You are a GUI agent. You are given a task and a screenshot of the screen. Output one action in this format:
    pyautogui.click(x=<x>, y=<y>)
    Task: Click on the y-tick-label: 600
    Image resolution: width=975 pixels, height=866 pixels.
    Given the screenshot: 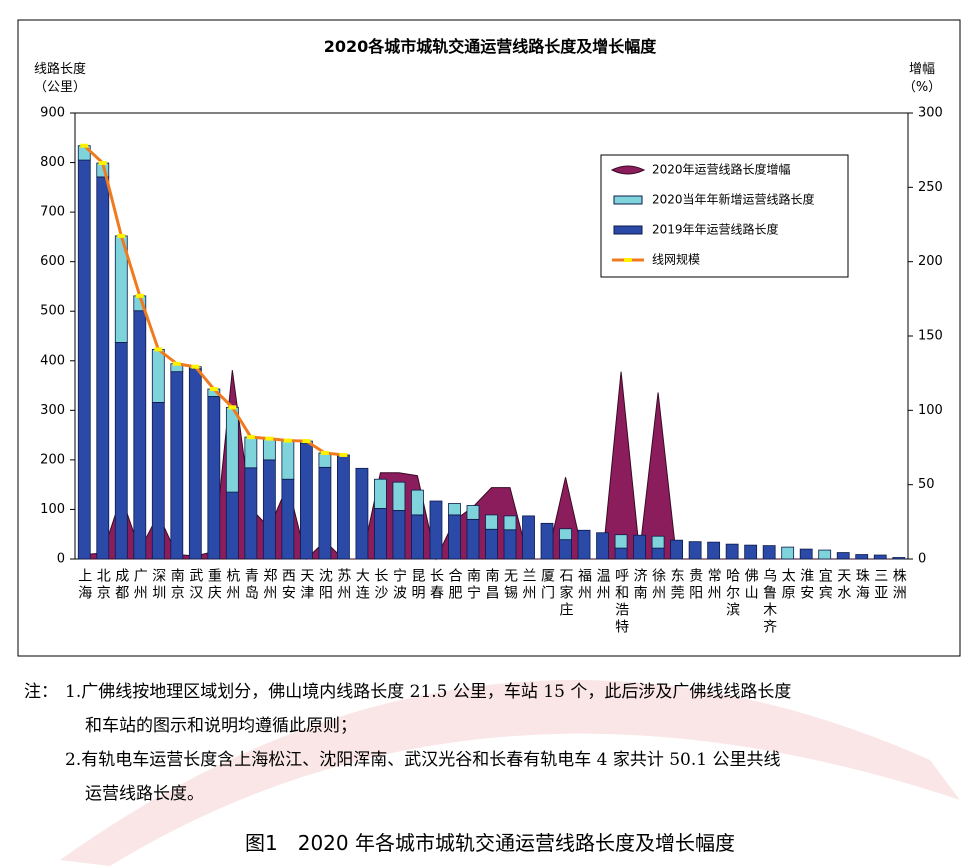 What is the action you would take?
    pyautogui.click(x=52, y=261)
    